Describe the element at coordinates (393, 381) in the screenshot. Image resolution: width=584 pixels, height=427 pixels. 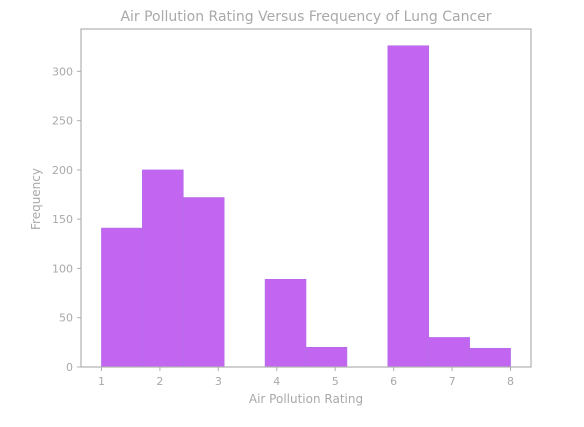
I see `x-tick-label: 6` at that location.